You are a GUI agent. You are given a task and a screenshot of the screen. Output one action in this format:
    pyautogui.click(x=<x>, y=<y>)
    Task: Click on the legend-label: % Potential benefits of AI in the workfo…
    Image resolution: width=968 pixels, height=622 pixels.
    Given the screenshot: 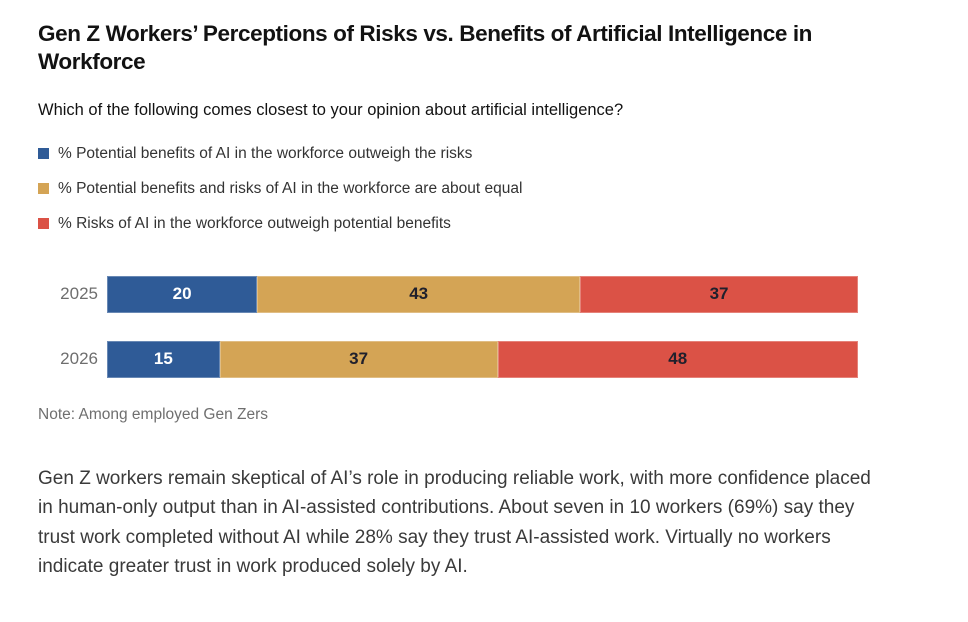 What is the action you would take?
    pyautogui.click(x=265, y=153)
    